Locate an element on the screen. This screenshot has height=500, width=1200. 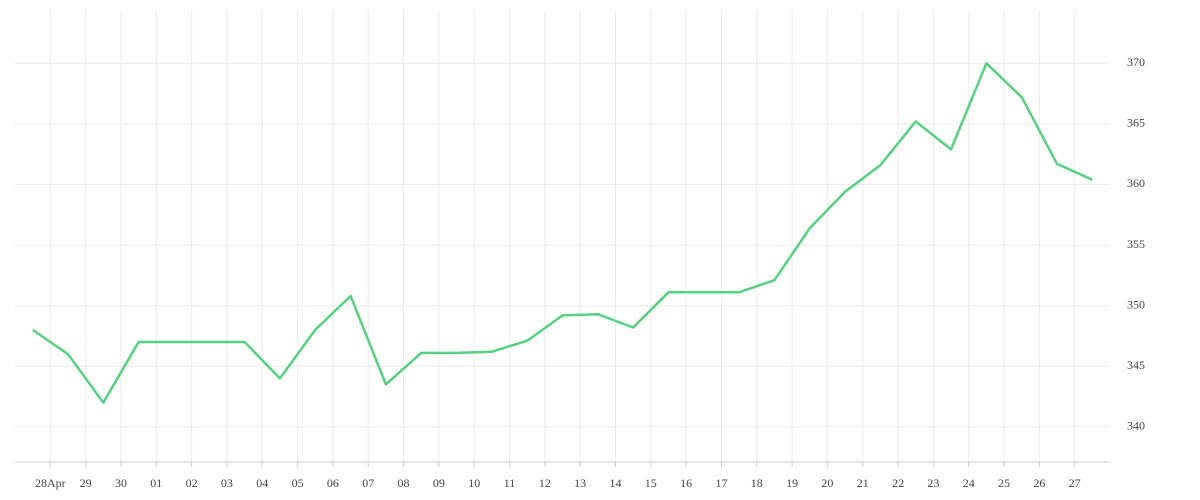
x-tick-label: 09 is located at coordinates (439, 483).